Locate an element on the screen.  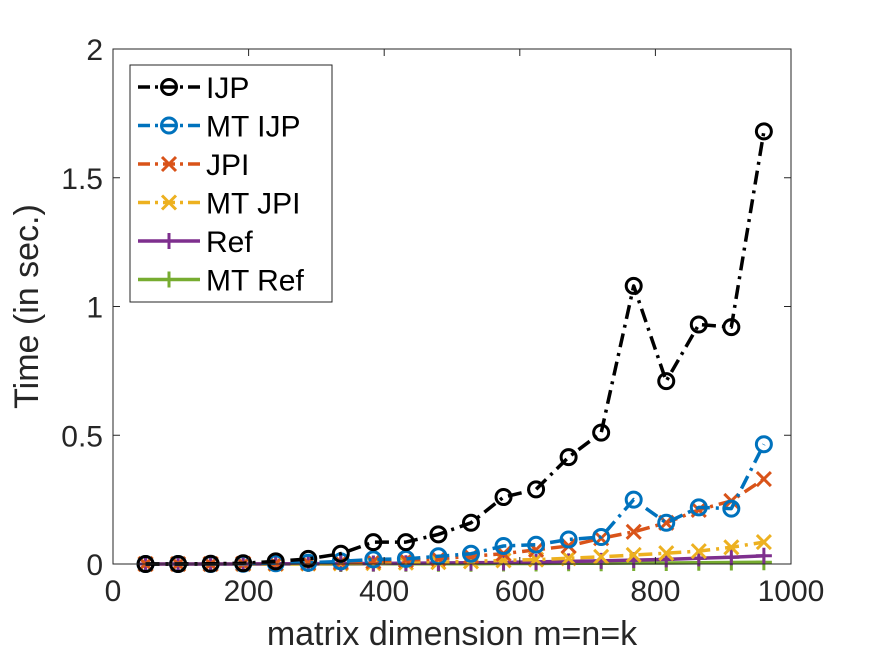
legend-label: JPI is located at coordinates (227, 165).